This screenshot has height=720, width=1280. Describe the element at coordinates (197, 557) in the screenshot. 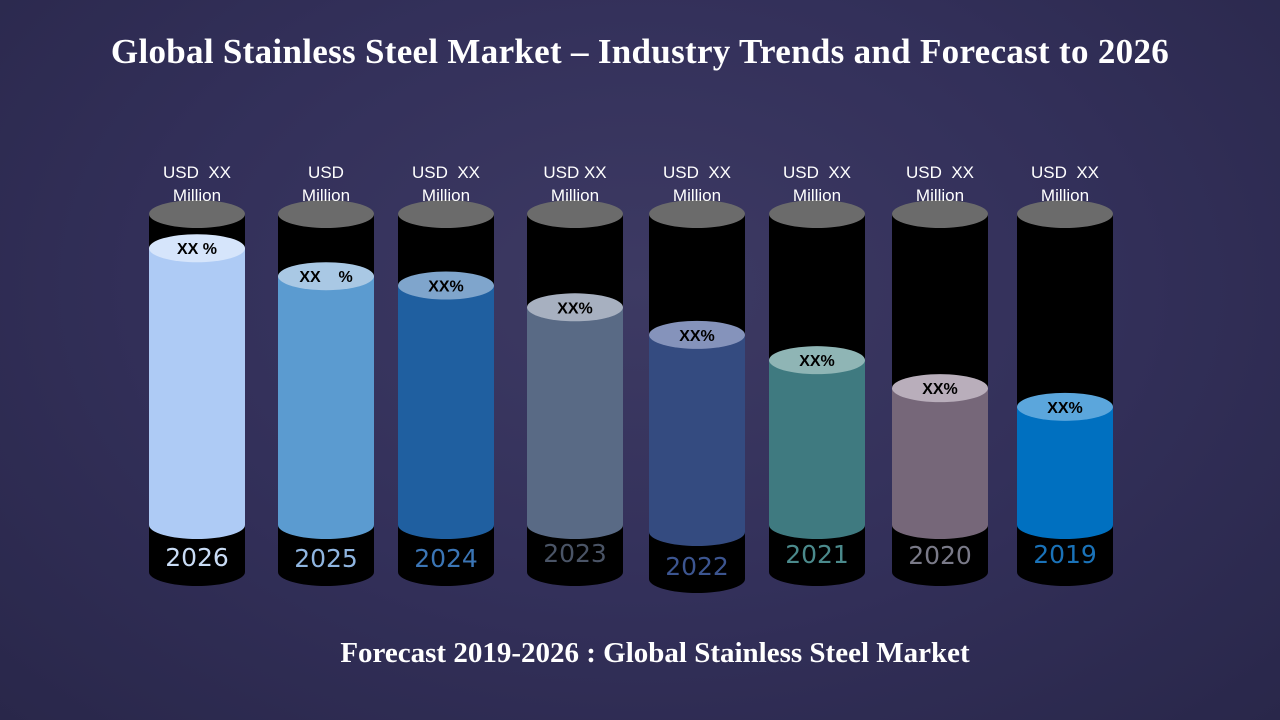

I see `year-label: 2026` at that location.